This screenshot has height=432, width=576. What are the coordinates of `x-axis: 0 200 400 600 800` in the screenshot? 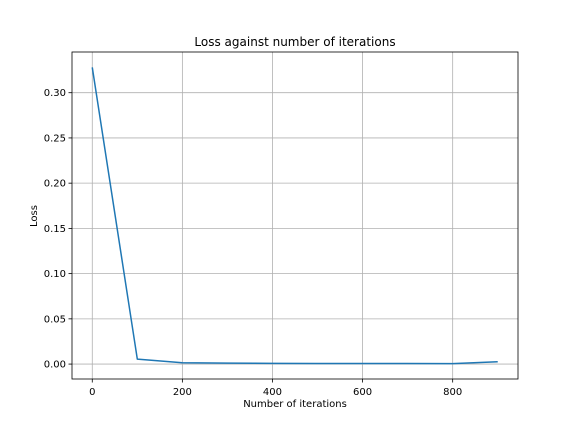 It's located at (275, 388).